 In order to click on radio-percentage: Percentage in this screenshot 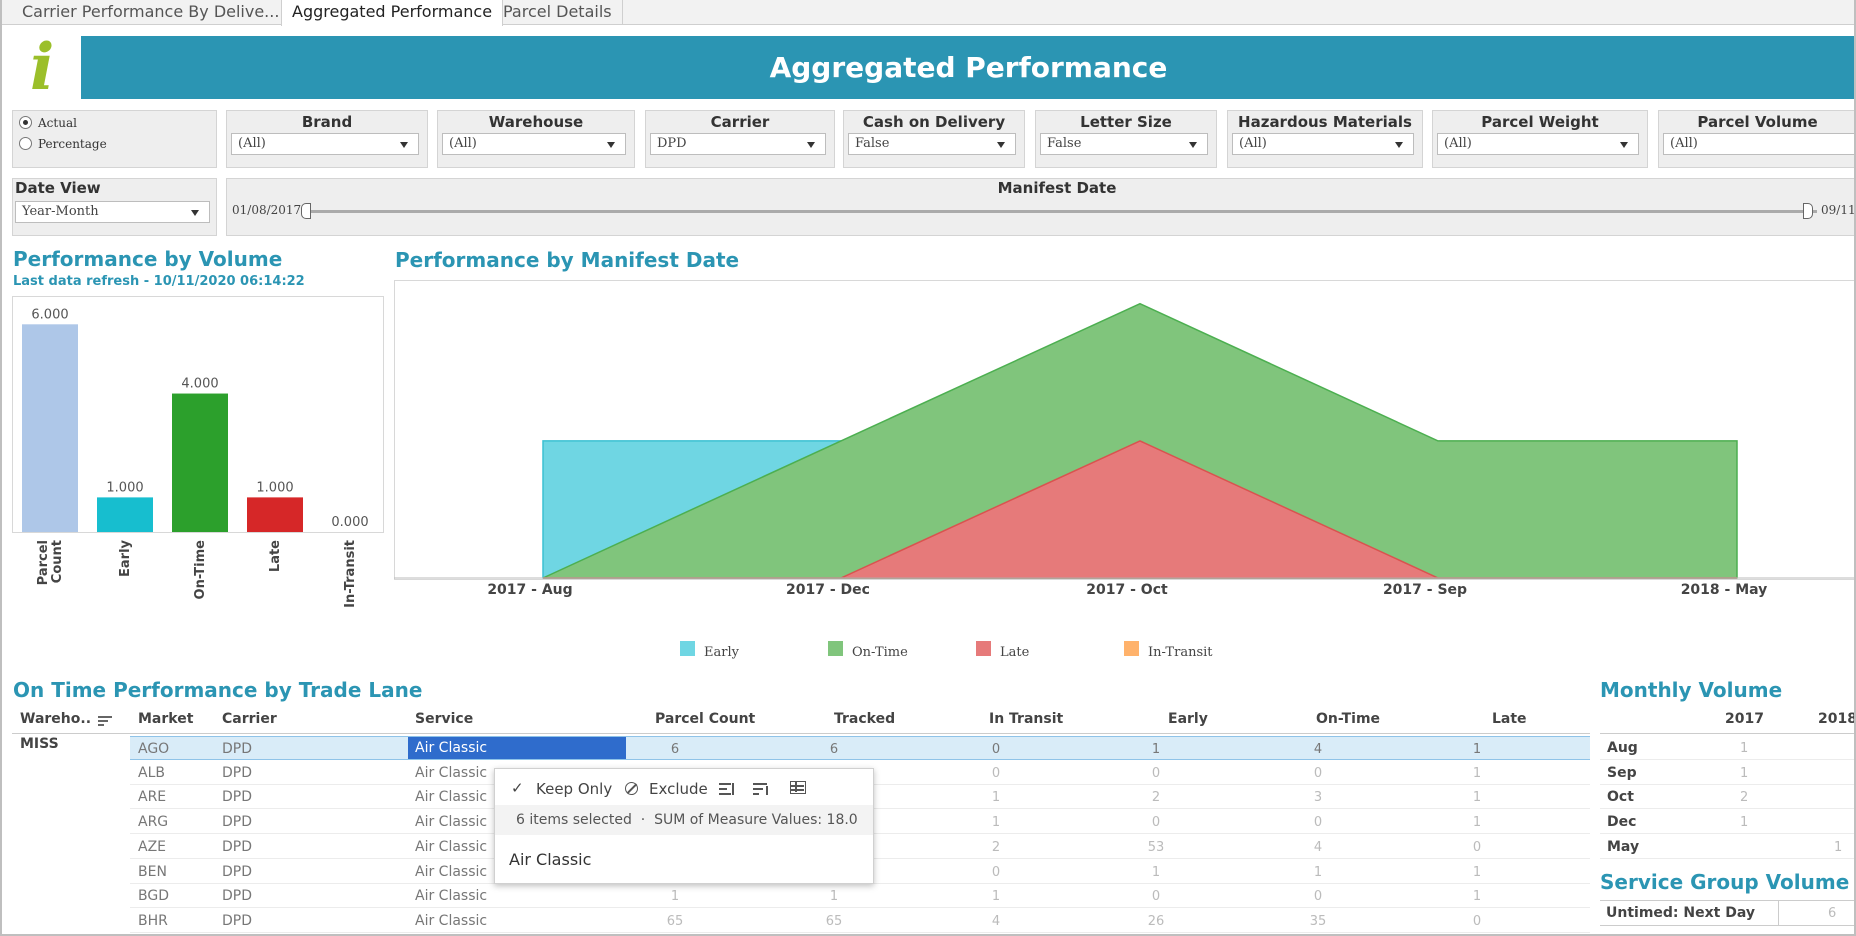, I will do `click(63, 144)`.